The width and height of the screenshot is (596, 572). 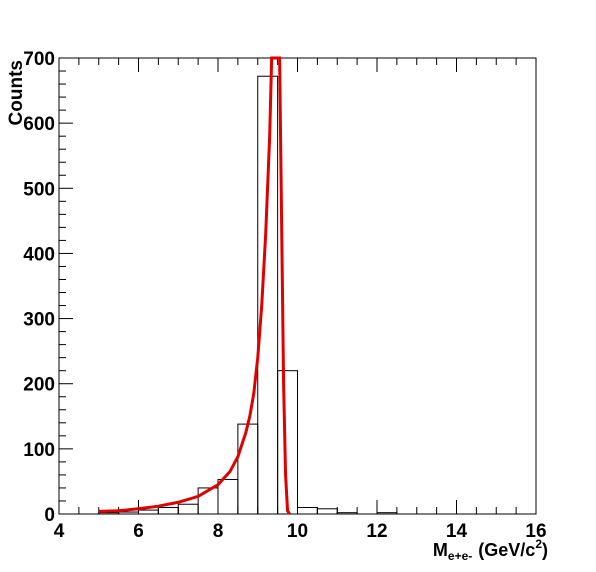 I want to click on y-axis-label: Counts, so click(x=16, y=92).